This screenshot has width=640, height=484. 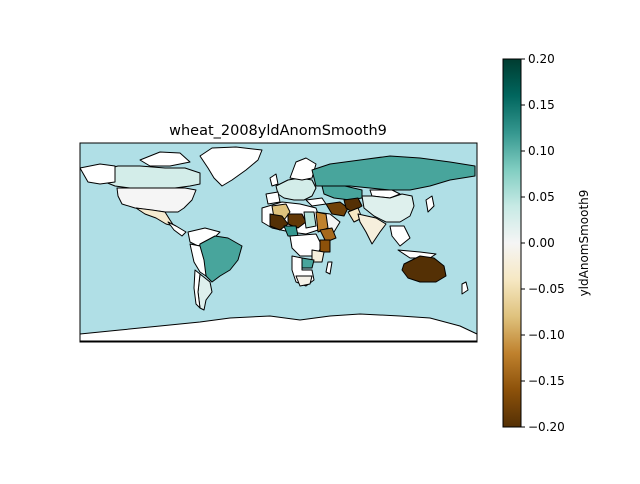 I want to click on region-iran, so click(x=337, y=209).